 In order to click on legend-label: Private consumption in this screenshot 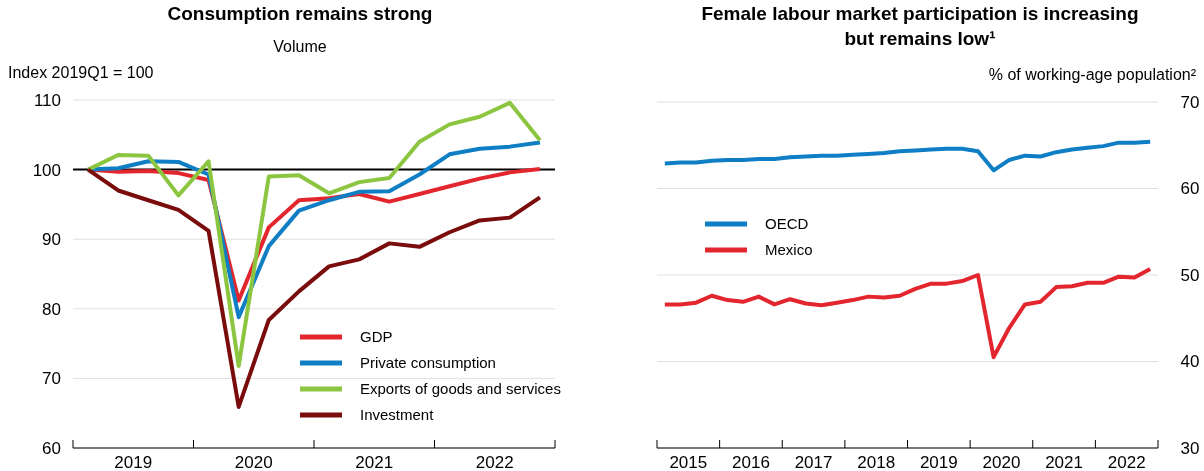, I will do `click(428, 363)`.